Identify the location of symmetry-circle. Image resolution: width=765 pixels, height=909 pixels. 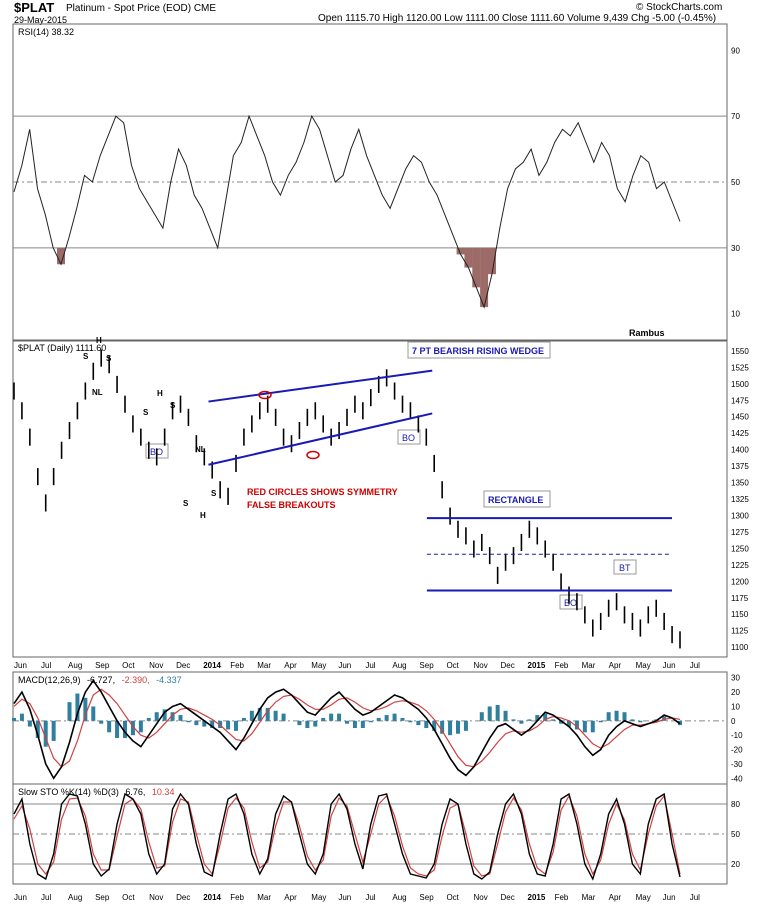
(265, 395).